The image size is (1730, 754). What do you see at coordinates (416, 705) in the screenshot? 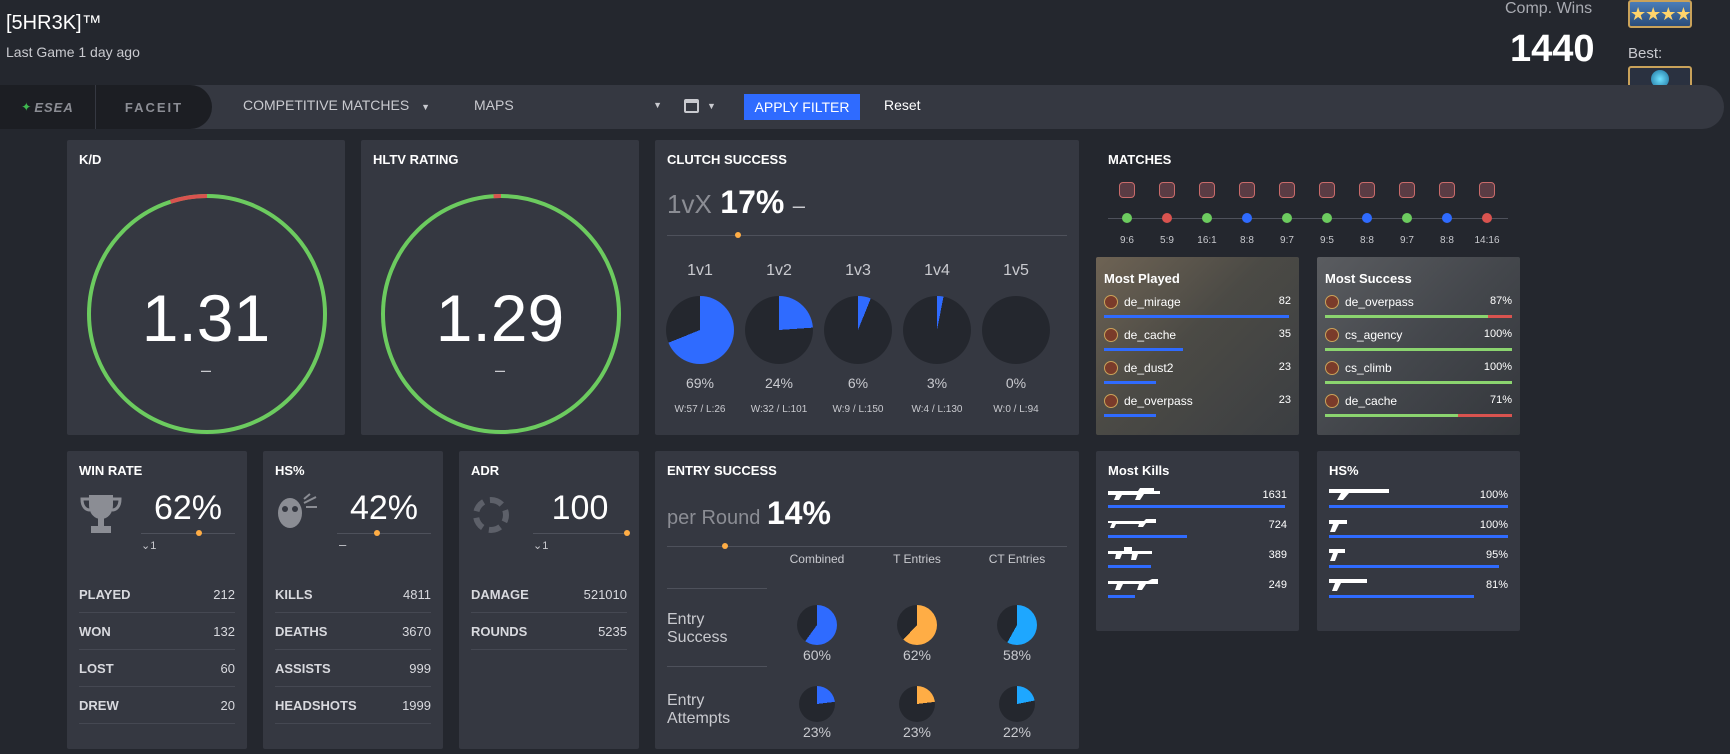
I see `stat-value: 1999` at bounding box center [416, 705].